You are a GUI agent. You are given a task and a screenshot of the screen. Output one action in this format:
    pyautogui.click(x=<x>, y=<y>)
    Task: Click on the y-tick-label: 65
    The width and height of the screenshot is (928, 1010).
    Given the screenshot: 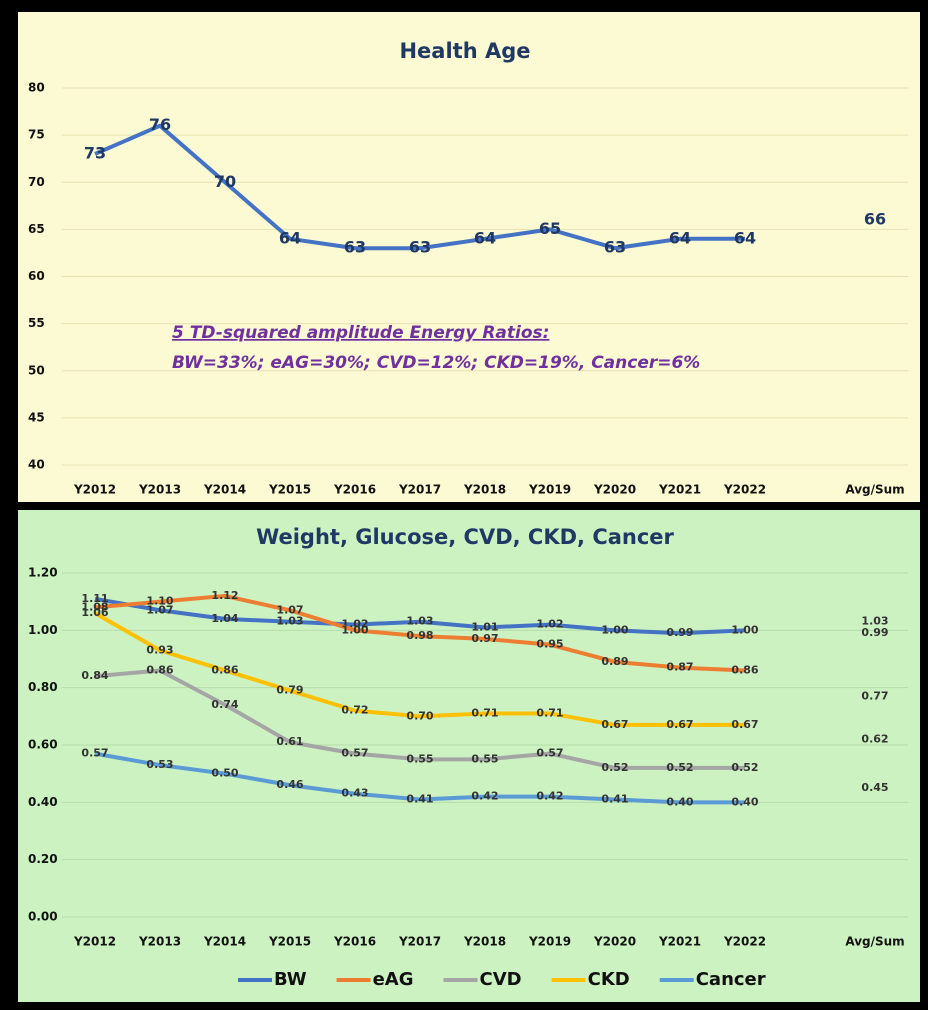 What is the action you would take?
    pyautogui.click(x=36, y=229)
    